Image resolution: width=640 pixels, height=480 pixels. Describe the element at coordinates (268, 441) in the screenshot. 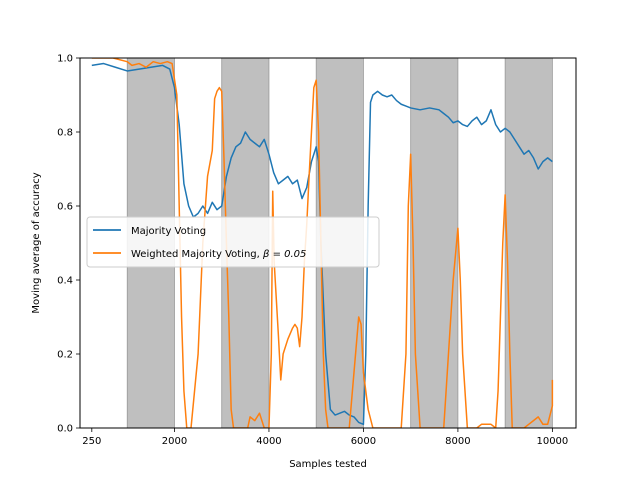

I see `x-tick-label: 4000` at that location.